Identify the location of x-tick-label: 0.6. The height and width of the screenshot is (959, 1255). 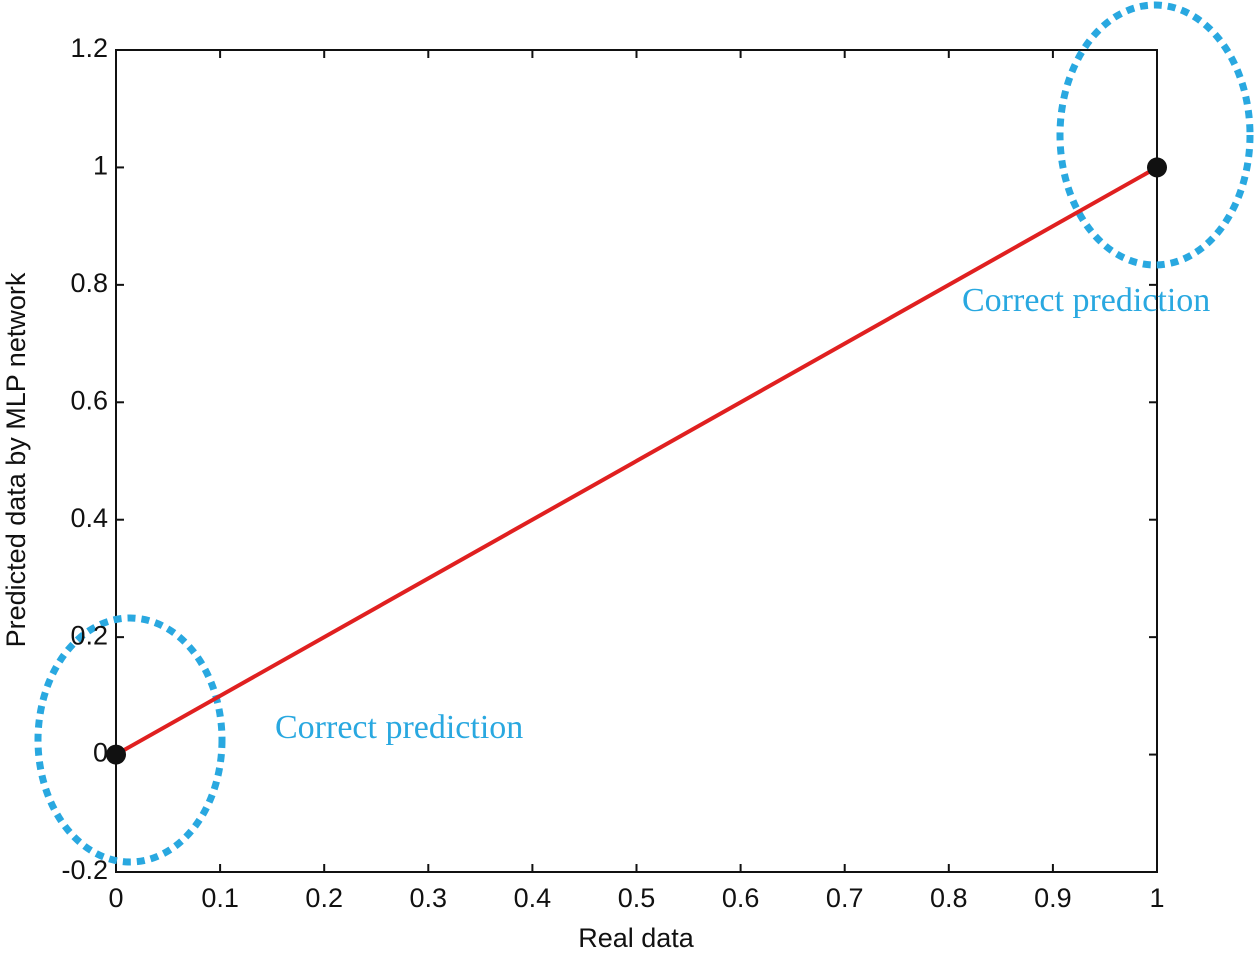
(741, 898).